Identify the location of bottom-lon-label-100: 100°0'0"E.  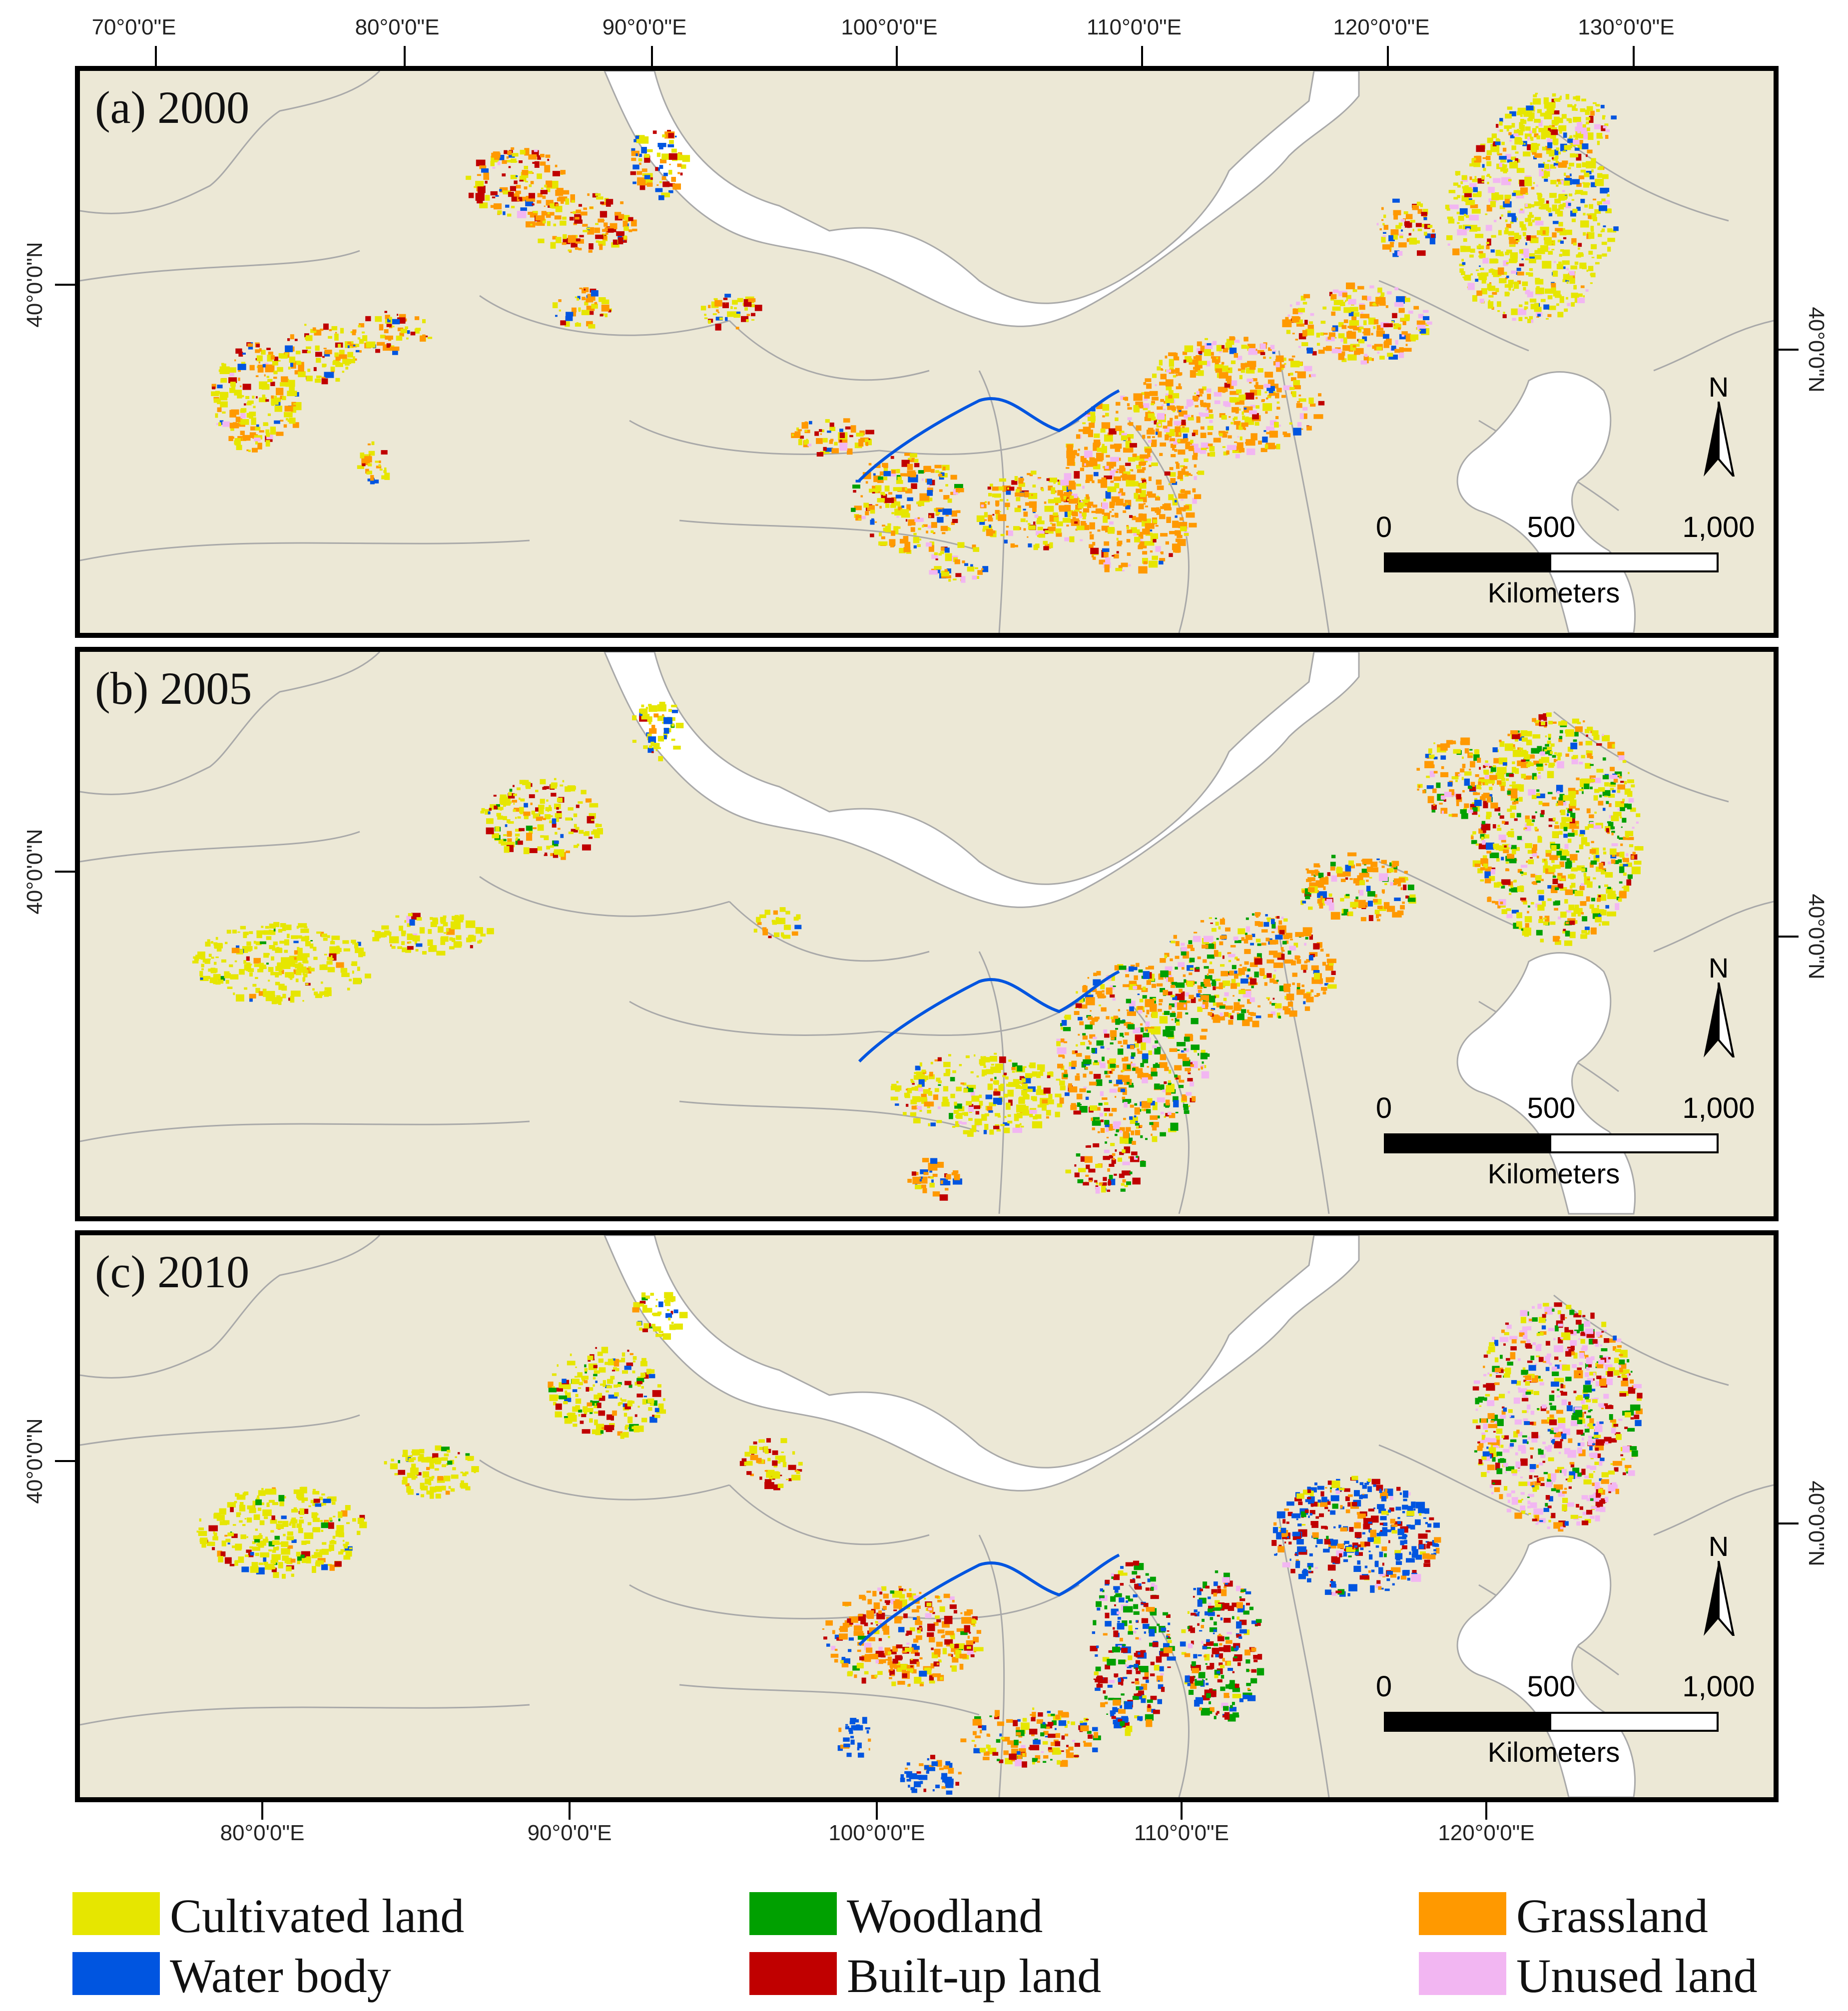
(876, 1833).